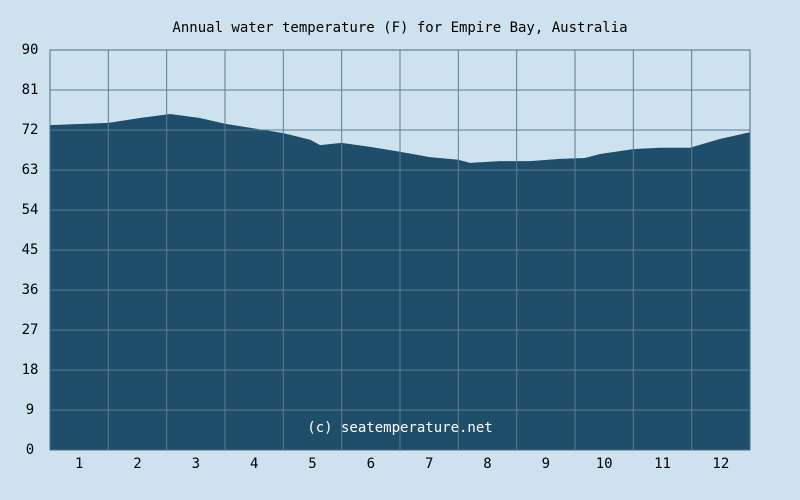 The width and height of the screenshot is (800, 500). I want to click on y-tick-label: 0, so click(30, 450).